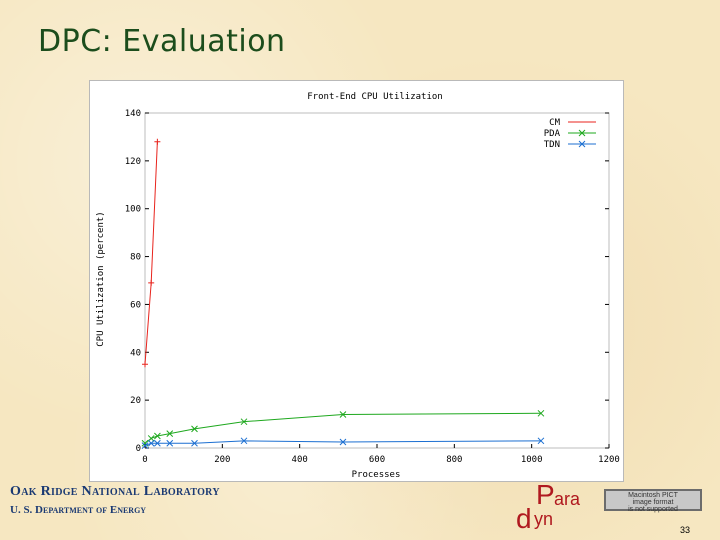  I want to click on x-axis-label: Processes, so click(376, 475).